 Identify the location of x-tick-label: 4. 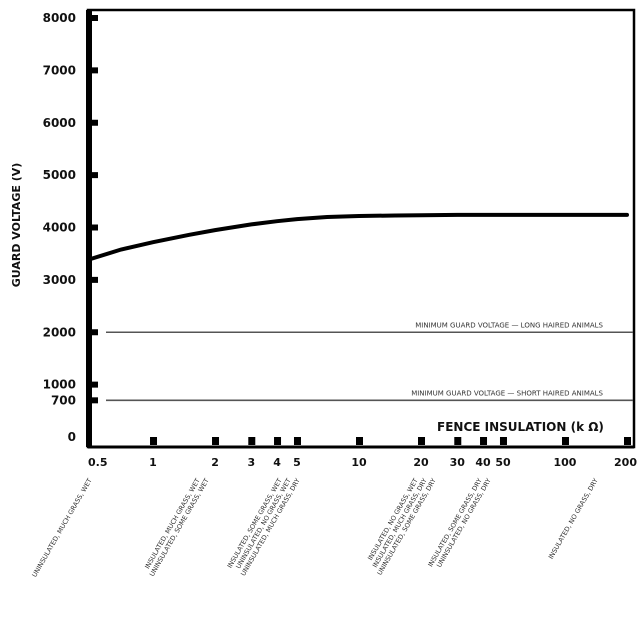
(277, 462).